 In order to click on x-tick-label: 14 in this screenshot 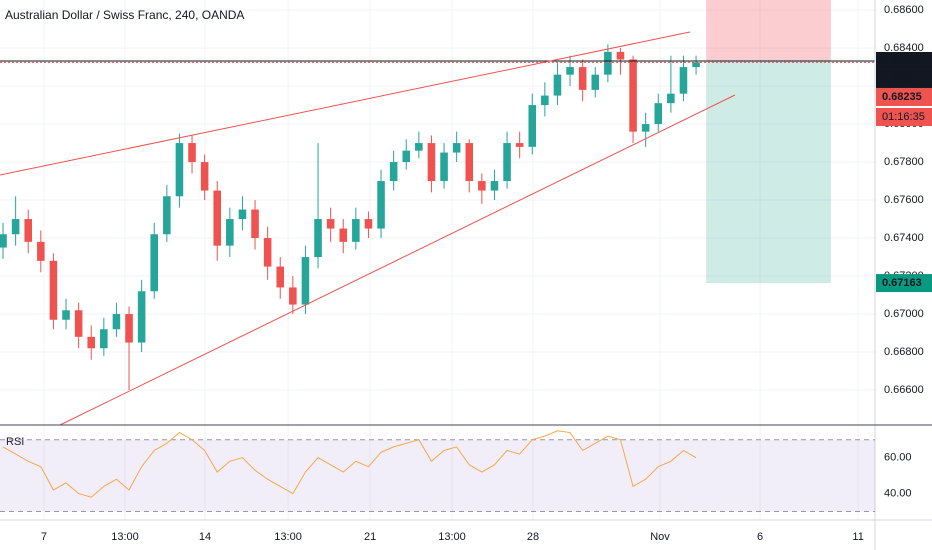, I will do `click(205, 537)`.